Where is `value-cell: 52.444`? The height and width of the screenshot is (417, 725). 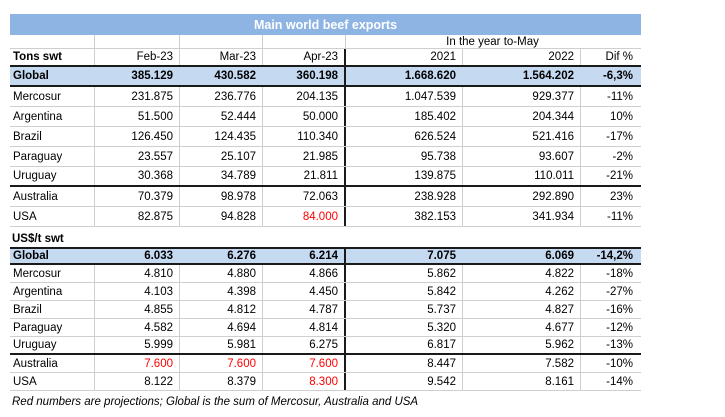 value-cell: 52.444 is located at coordinates (221, 116).